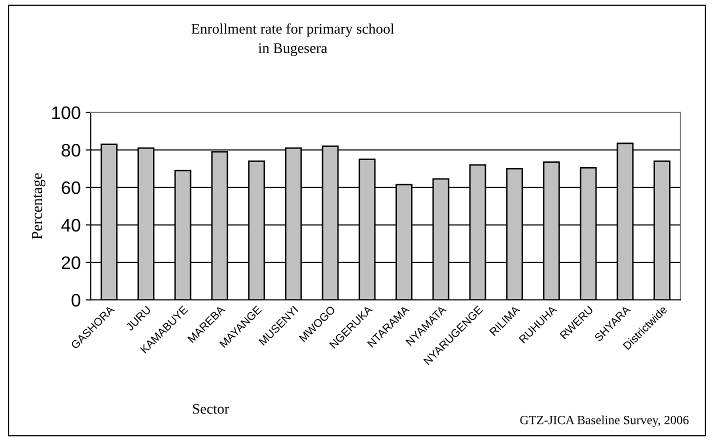 The image size is (714, 441). What do you see at coordinates (71, 263) in the screenshot?
I see `y-tick-label: 20` at bounding box center [71, 263].